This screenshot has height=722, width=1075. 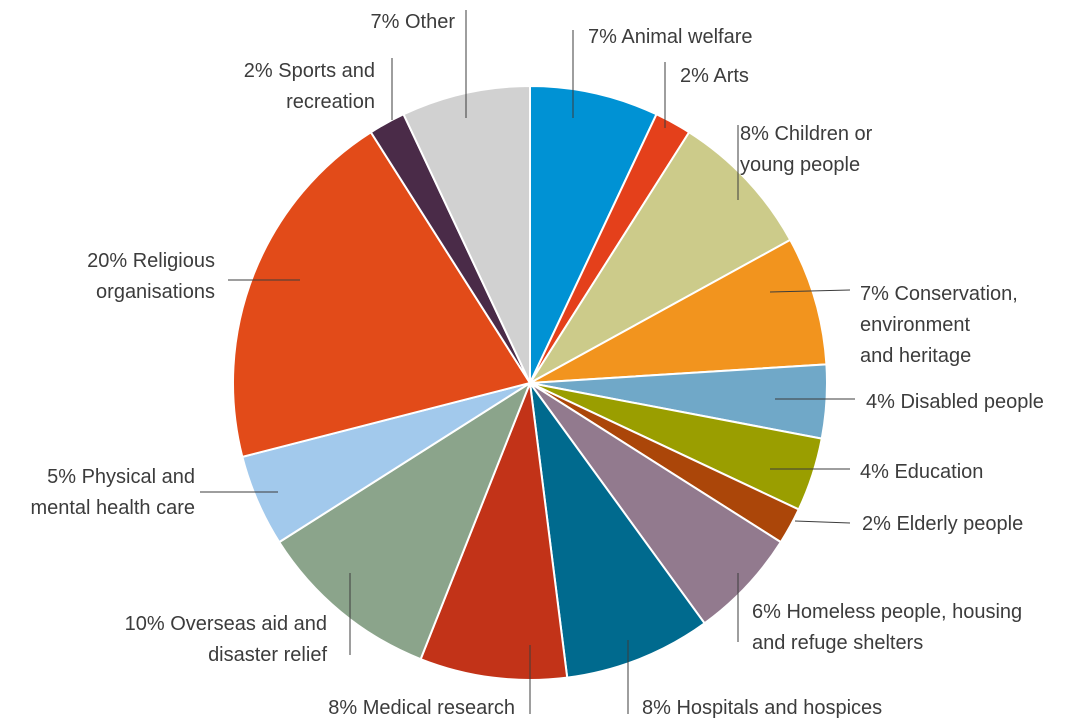 What do you see at coordinates (226, 639) in the screenshot?
I see `slice-label-overseas: 10% Overseas aid and disaster relief` at bounding box center [226, 639].